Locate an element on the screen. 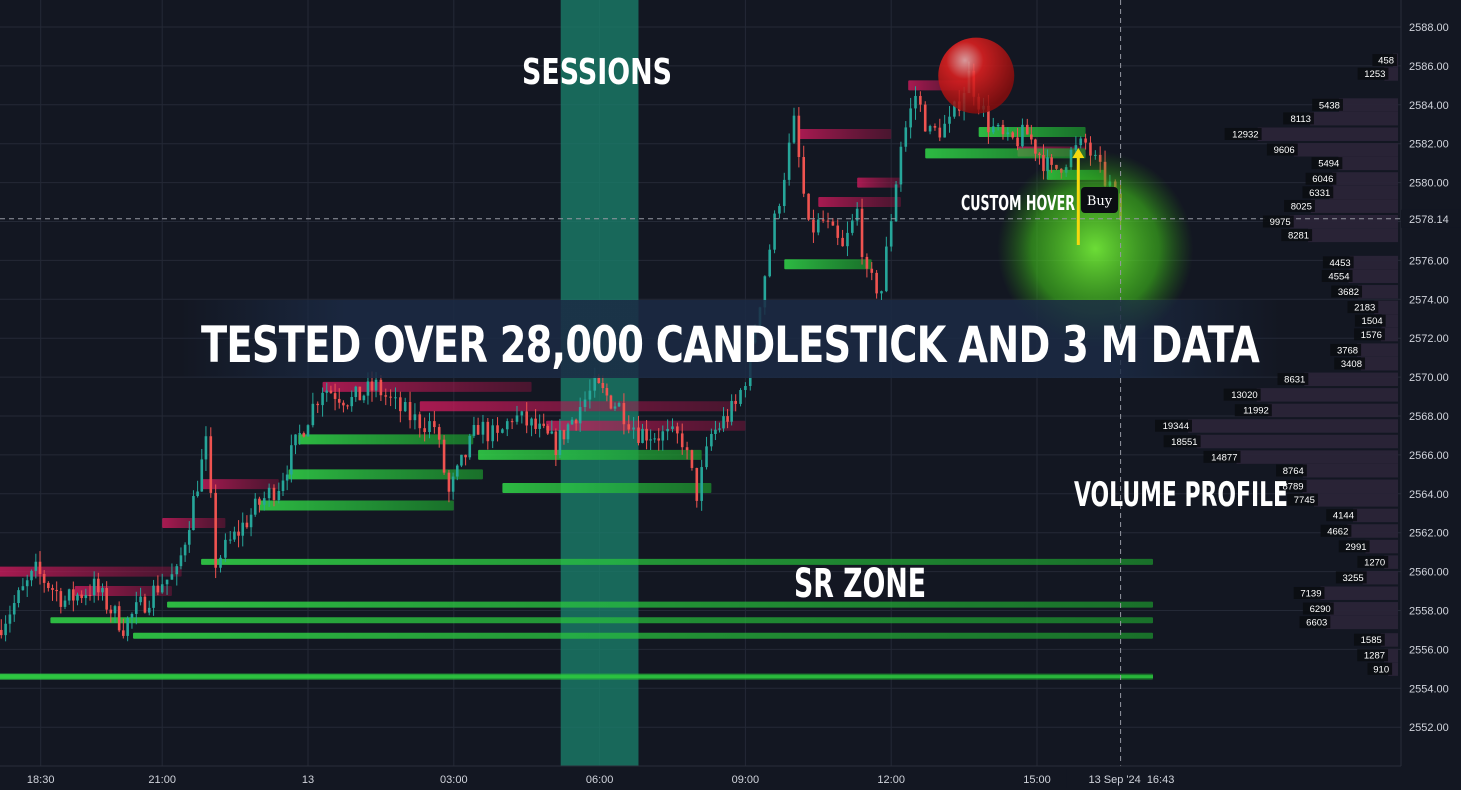 The height and width of the screenshot is (790, 1461). volume-label: 910 is located at coordinates (1381, 669).